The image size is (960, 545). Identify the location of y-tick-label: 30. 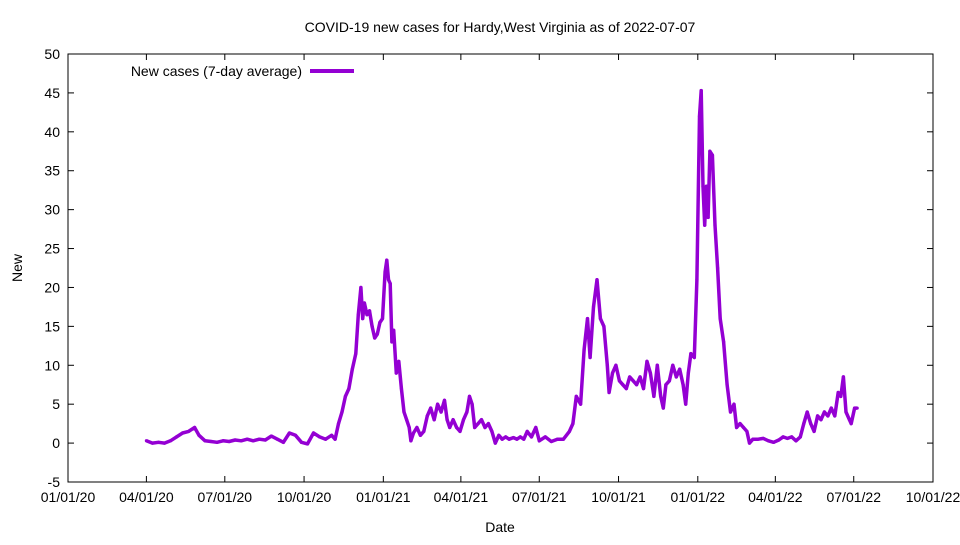
(52, 210).